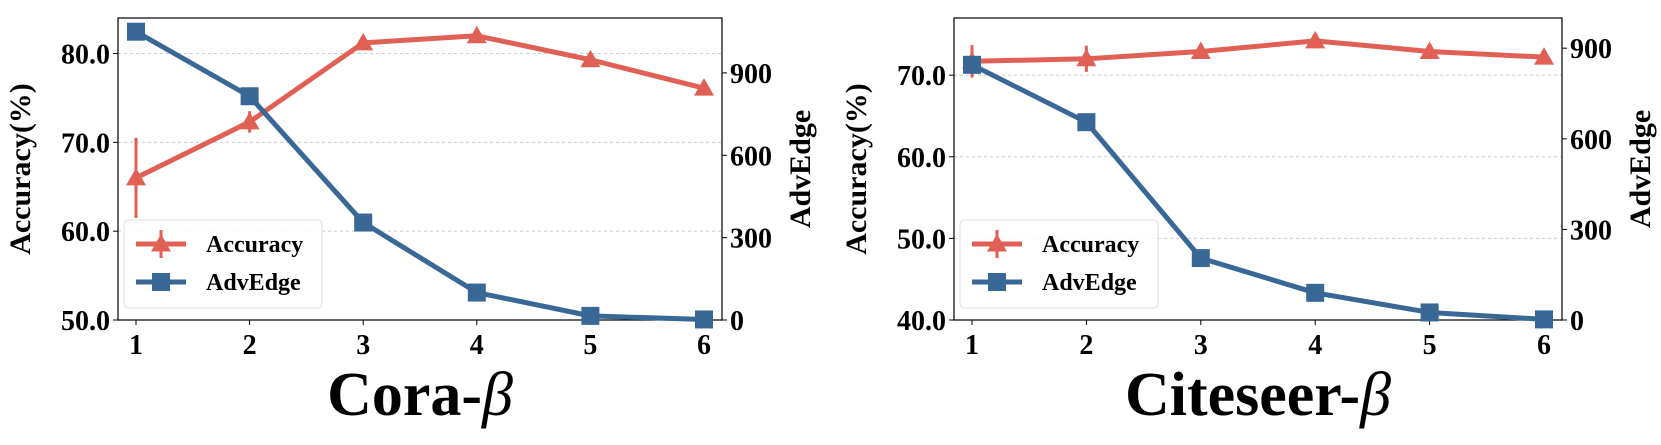 This screenshot has width=1661, height=445. I want to click on y-tick-label: 40.0, so click(921, 321).